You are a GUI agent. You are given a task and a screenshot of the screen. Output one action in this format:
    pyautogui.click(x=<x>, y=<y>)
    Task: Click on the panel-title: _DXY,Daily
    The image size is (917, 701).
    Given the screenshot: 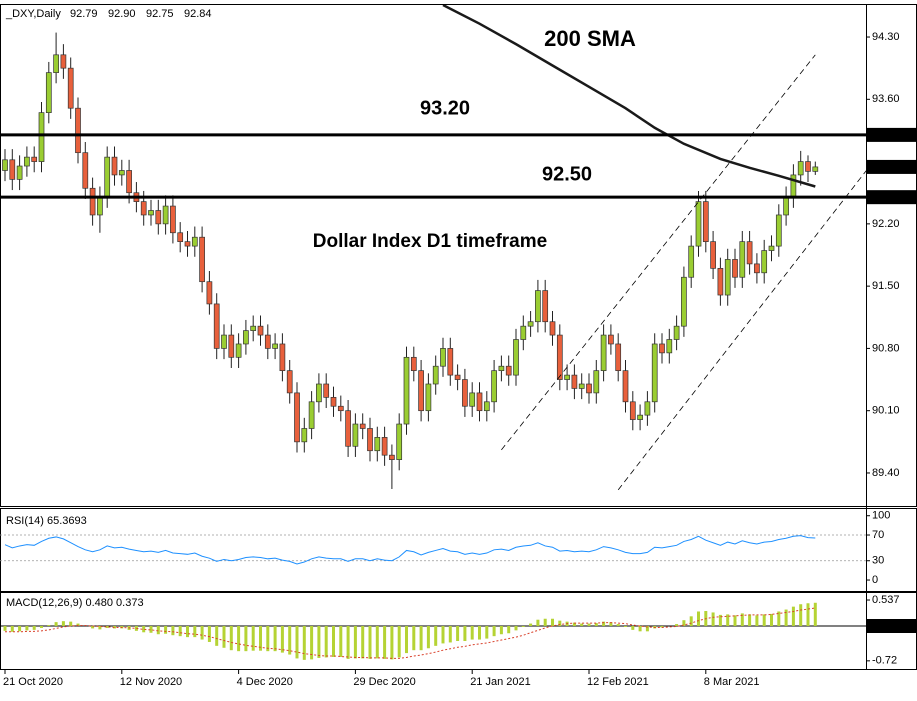 What is the action you would take?
    pyautogui.click(x=33, y=14)
    